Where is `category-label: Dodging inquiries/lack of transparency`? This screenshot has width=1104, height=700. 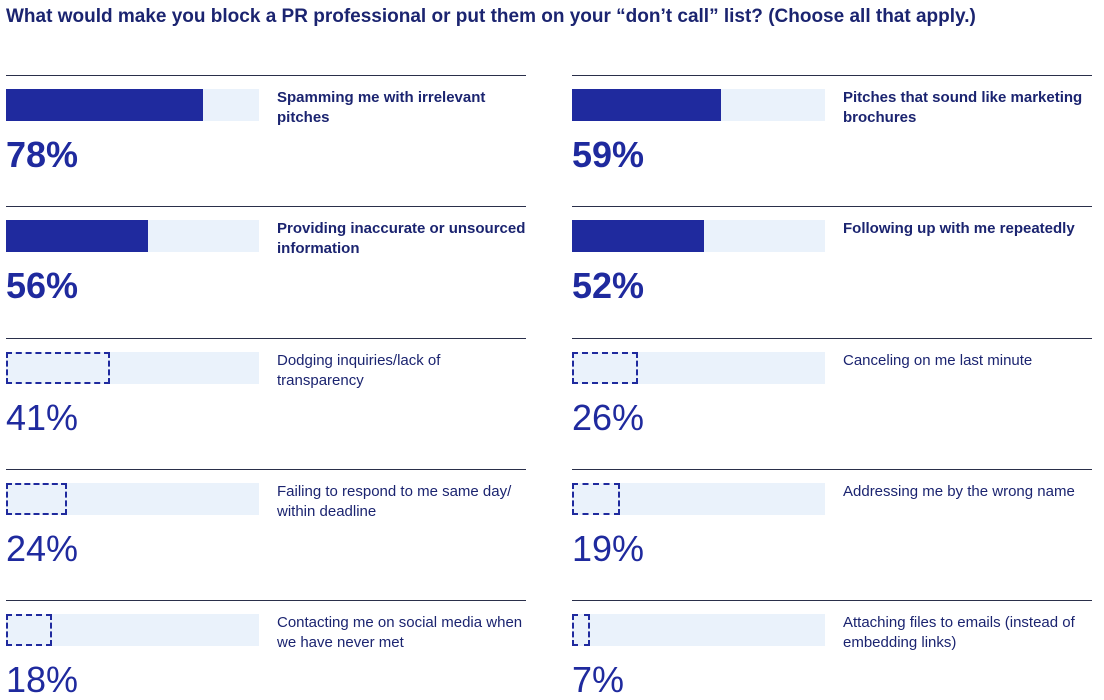 category-label: Dodging inquiries/lack of transparency is located at coordinates (359, 370).